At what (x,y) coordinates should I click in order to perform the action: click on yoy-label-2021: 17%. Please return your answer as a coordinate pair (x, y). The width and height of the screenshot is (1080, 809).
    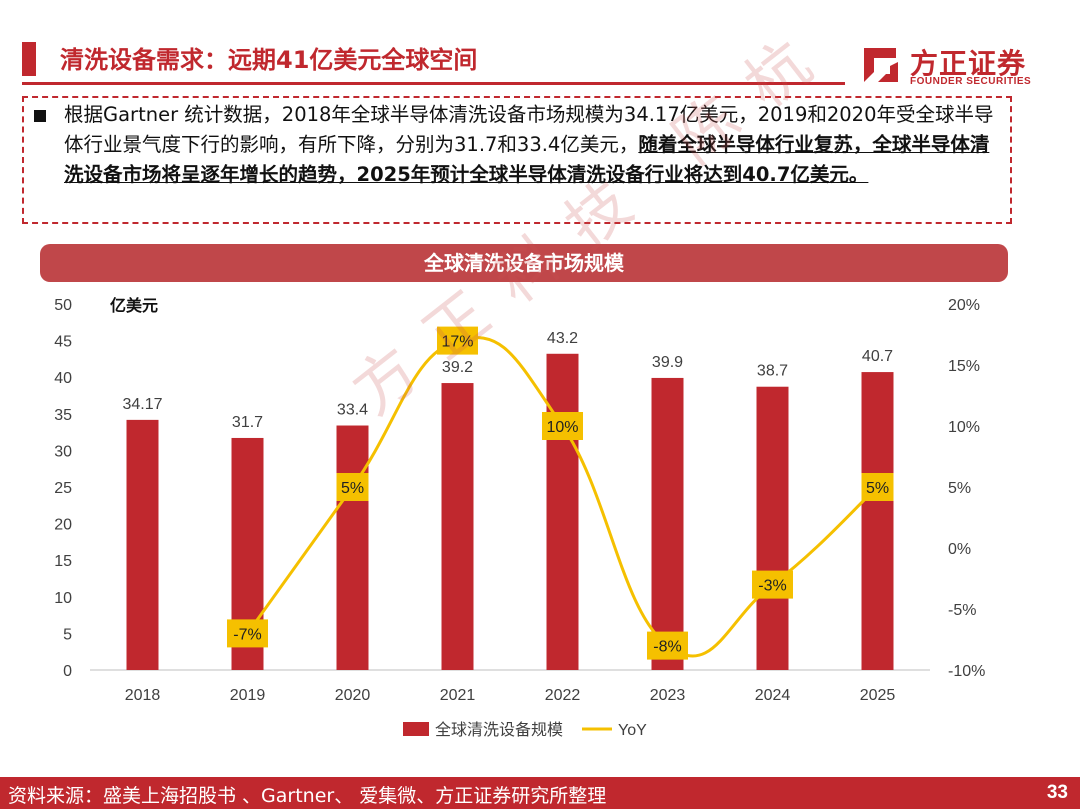
    Looking at the image, I should click on (457, 342).